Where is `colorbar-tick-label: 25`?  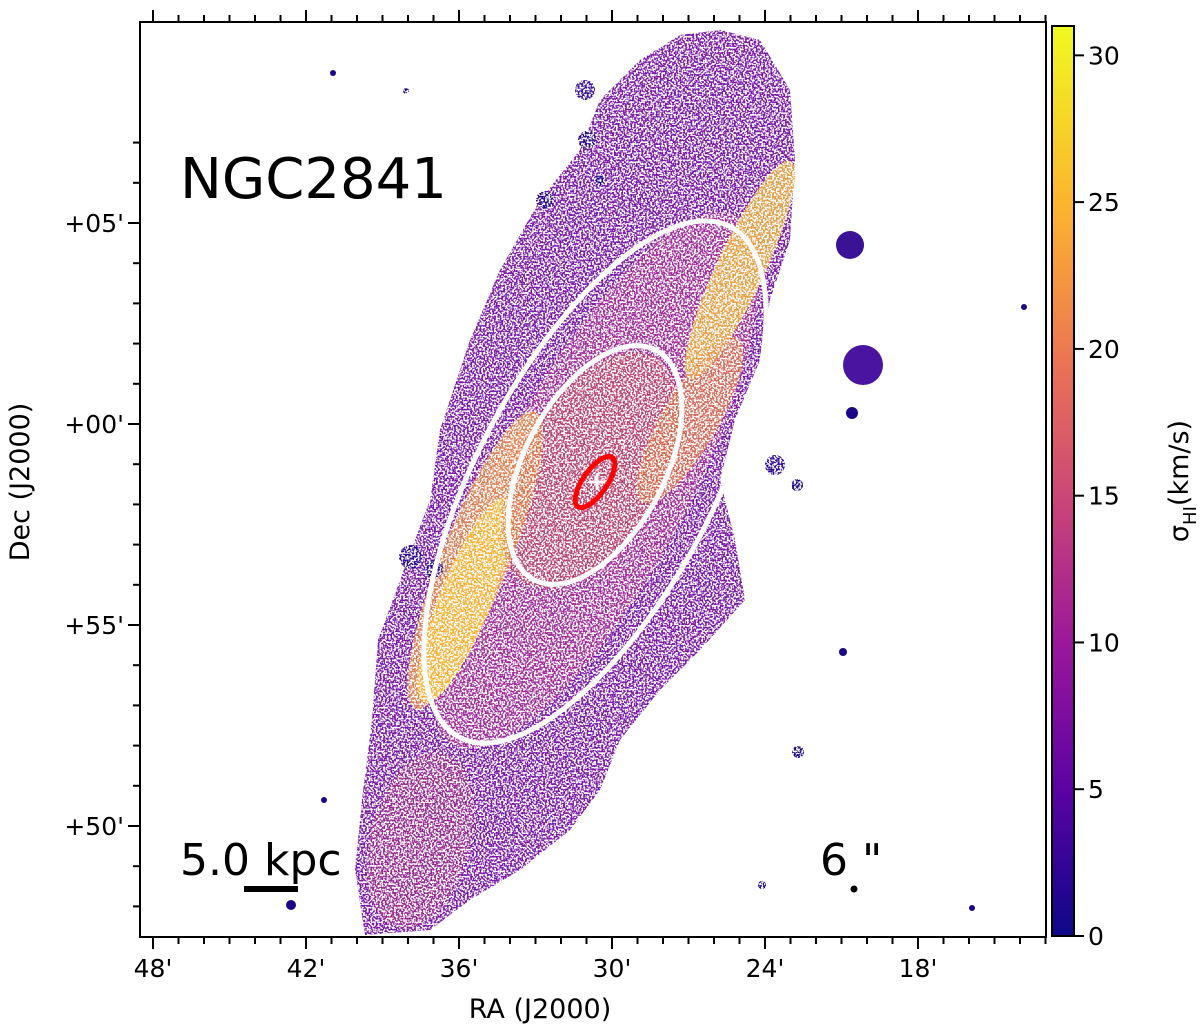
colorbar-tick-label: 25 is located at coordinates (1104, 202).